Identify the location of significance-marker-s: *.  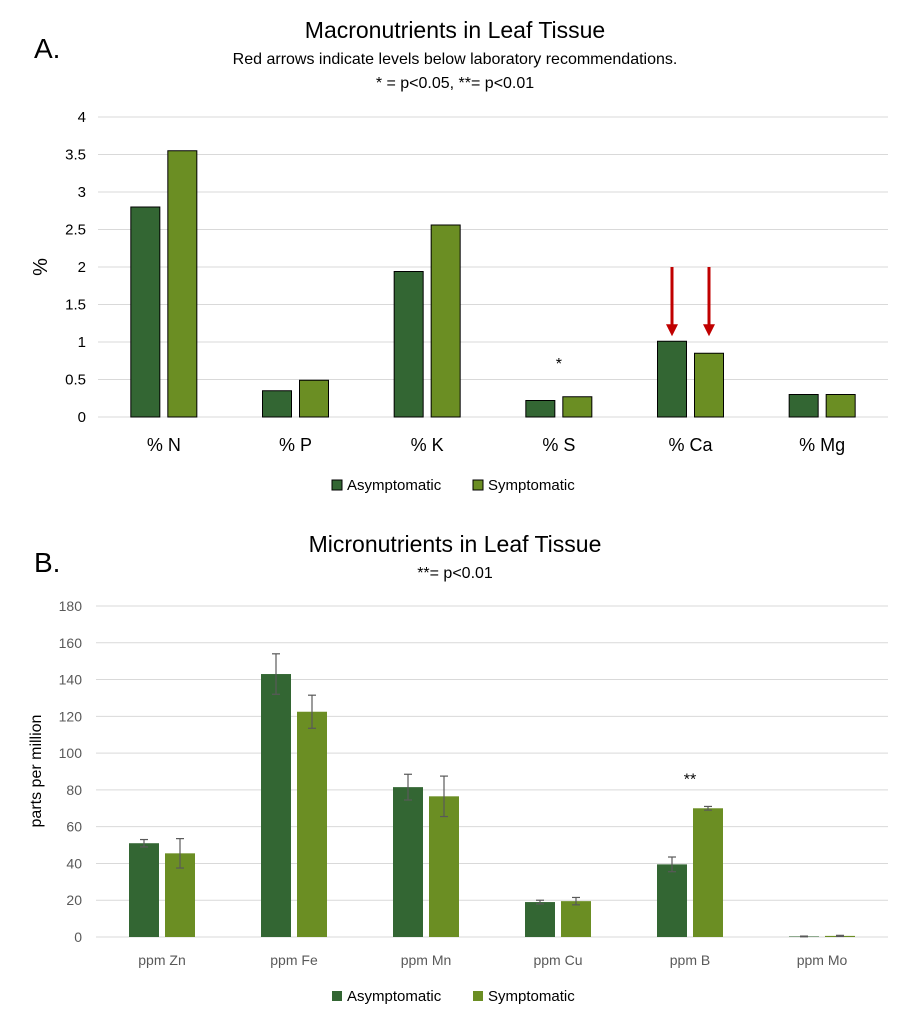
(559, 364).